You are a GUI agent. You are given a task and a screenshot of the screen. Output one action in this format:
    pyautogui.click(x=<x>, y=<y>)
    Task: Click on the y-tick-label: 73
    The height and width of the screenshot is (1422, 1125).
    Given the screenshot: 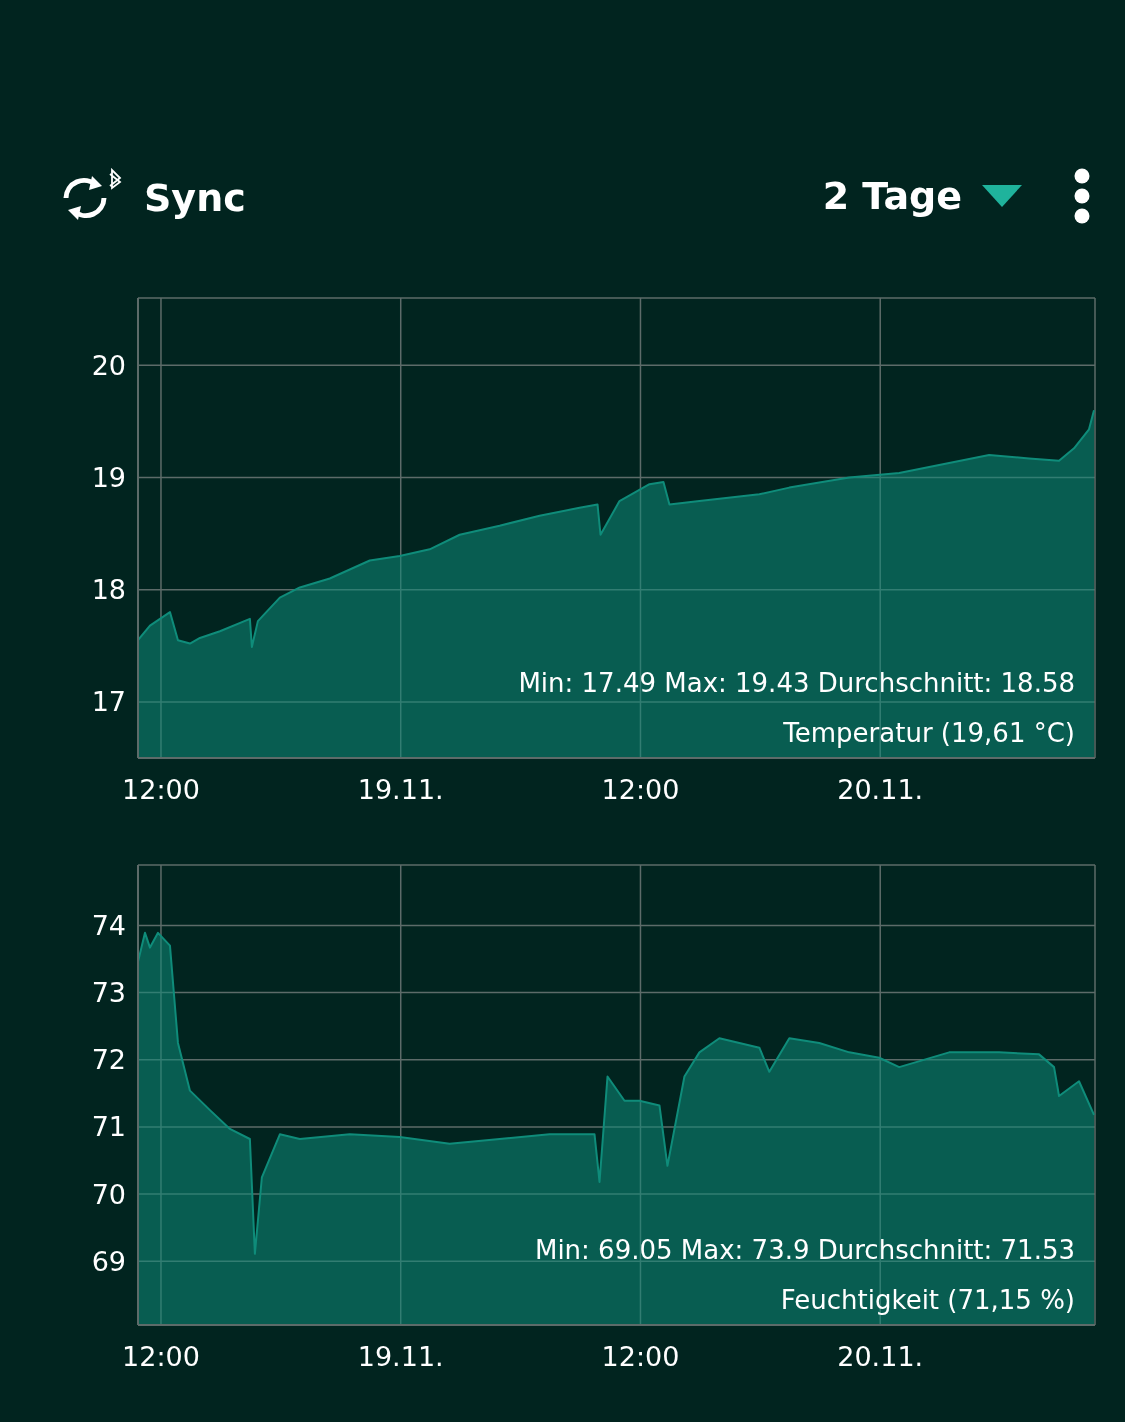 What is the action you would take?
    pyautogui.click(x=108, y=993)
    